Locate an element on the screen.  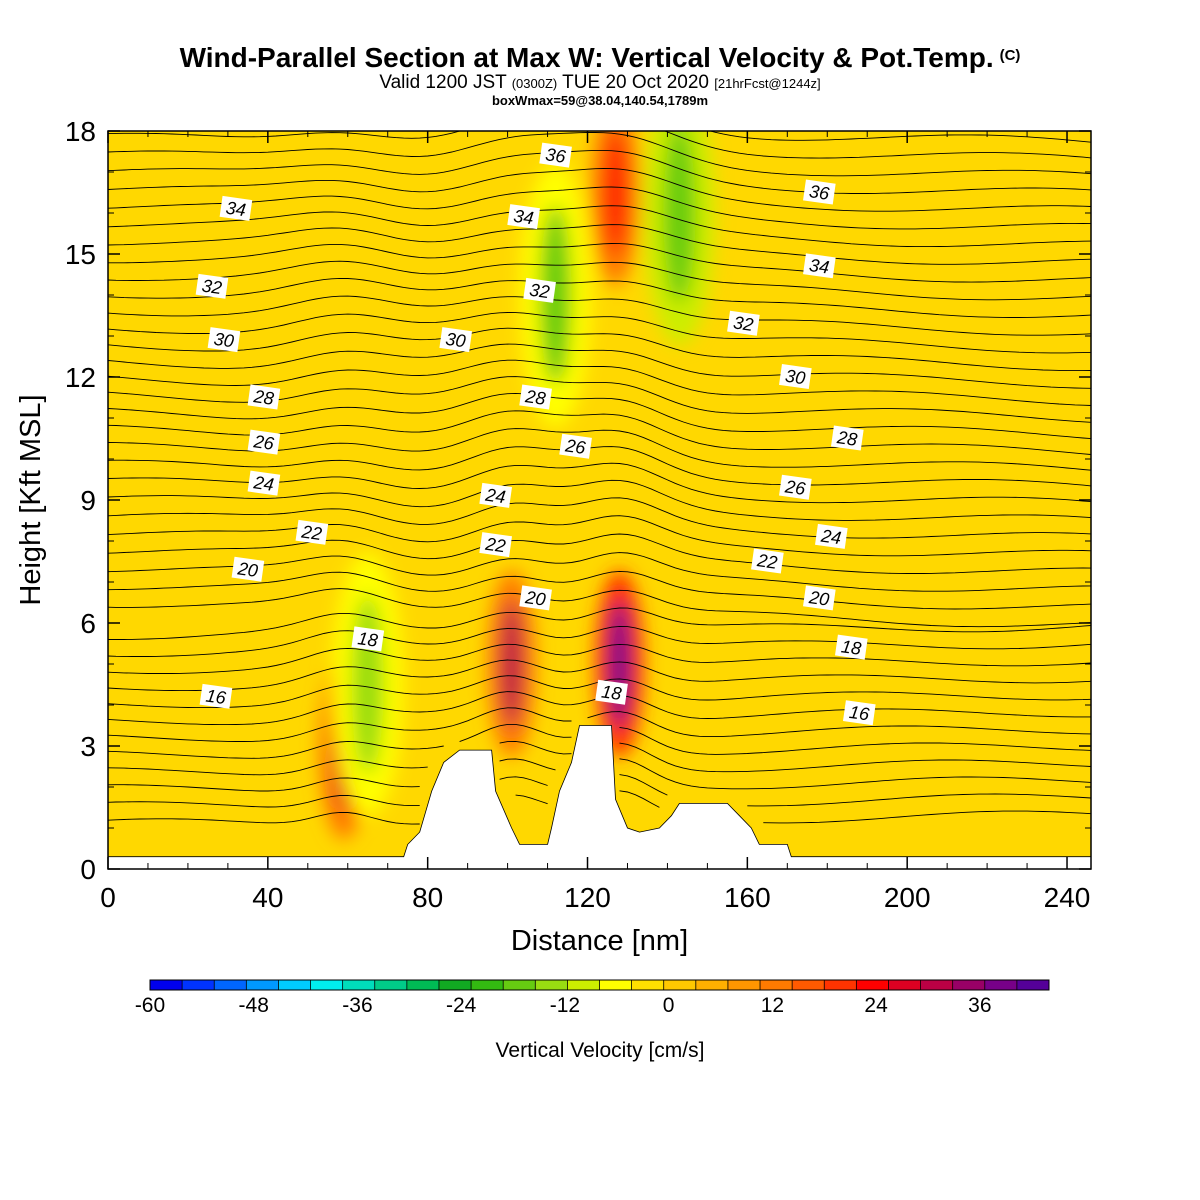
contour-label-22-2: 22 is located at coordinates (767, 561).